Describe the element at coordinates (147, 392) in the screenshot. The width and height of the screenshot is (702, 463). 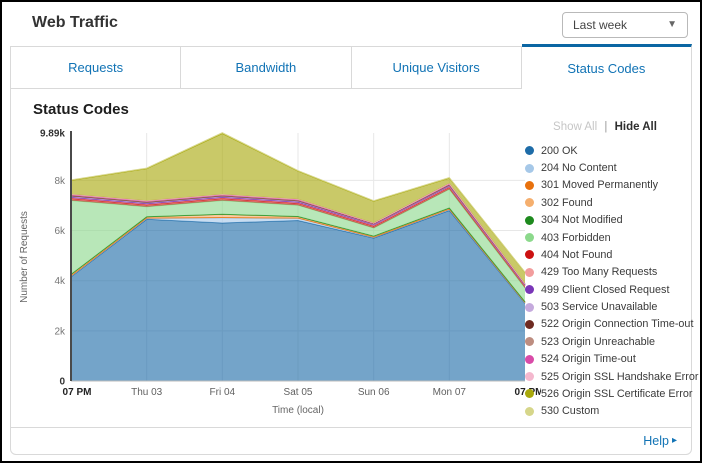
I see `x-tick-1: Thu 03` at that location.